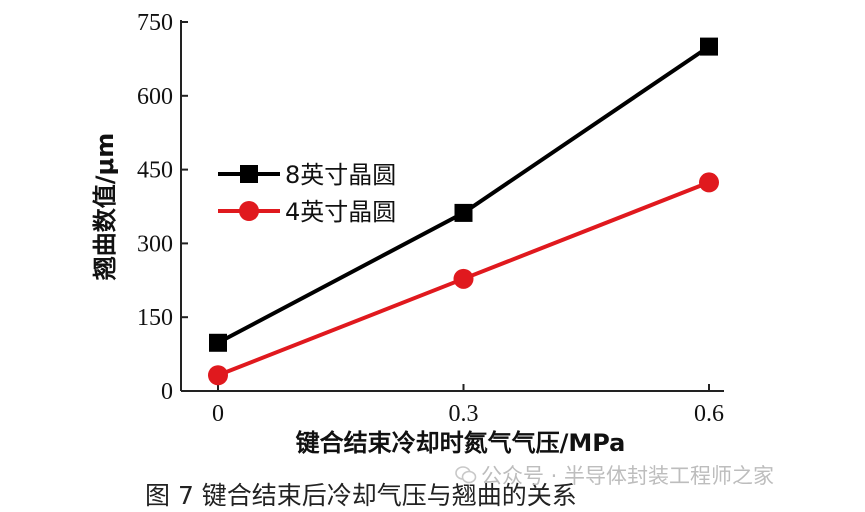 This screenshot has width=865, height=512. Describe the element at coordinates (464, 414) in the screenshot. I see `x-tick-label: 0.3` at that location.